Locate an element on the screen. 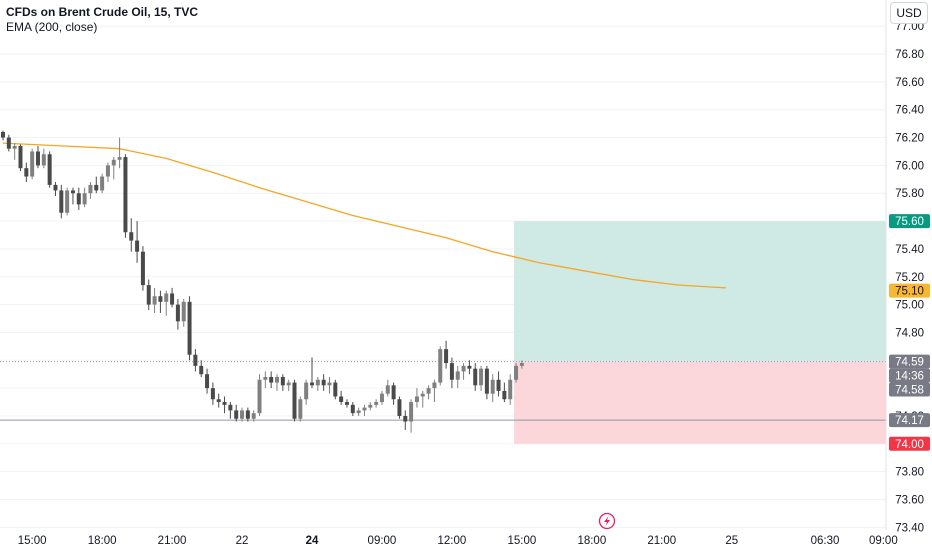 The width and height of the screenshot is (932, 550). chart-title: CFDs on Brent Crude Oil, 15, TVC is located at coordinates (102, 12).